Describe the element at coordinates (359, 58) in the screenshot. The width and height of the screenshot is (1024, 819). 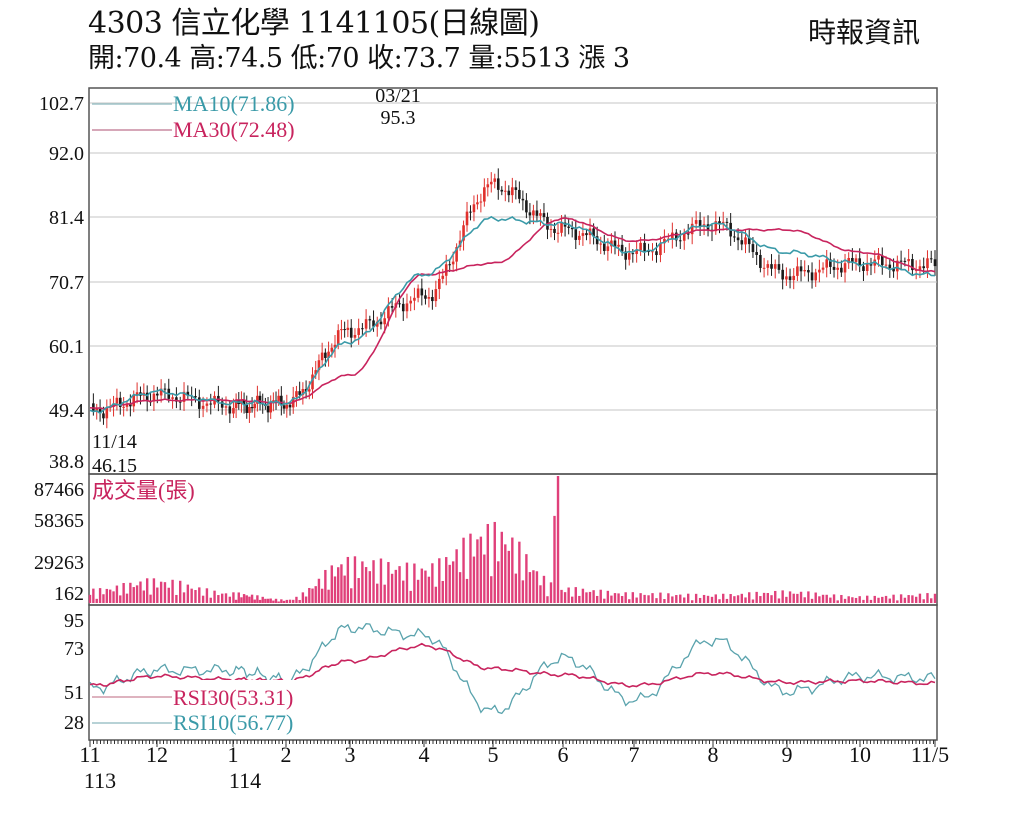
I see `ohlc-summary: 開:70.4 高:74.5 低:70 收:73.7 量:5513 漲 3` at that location.